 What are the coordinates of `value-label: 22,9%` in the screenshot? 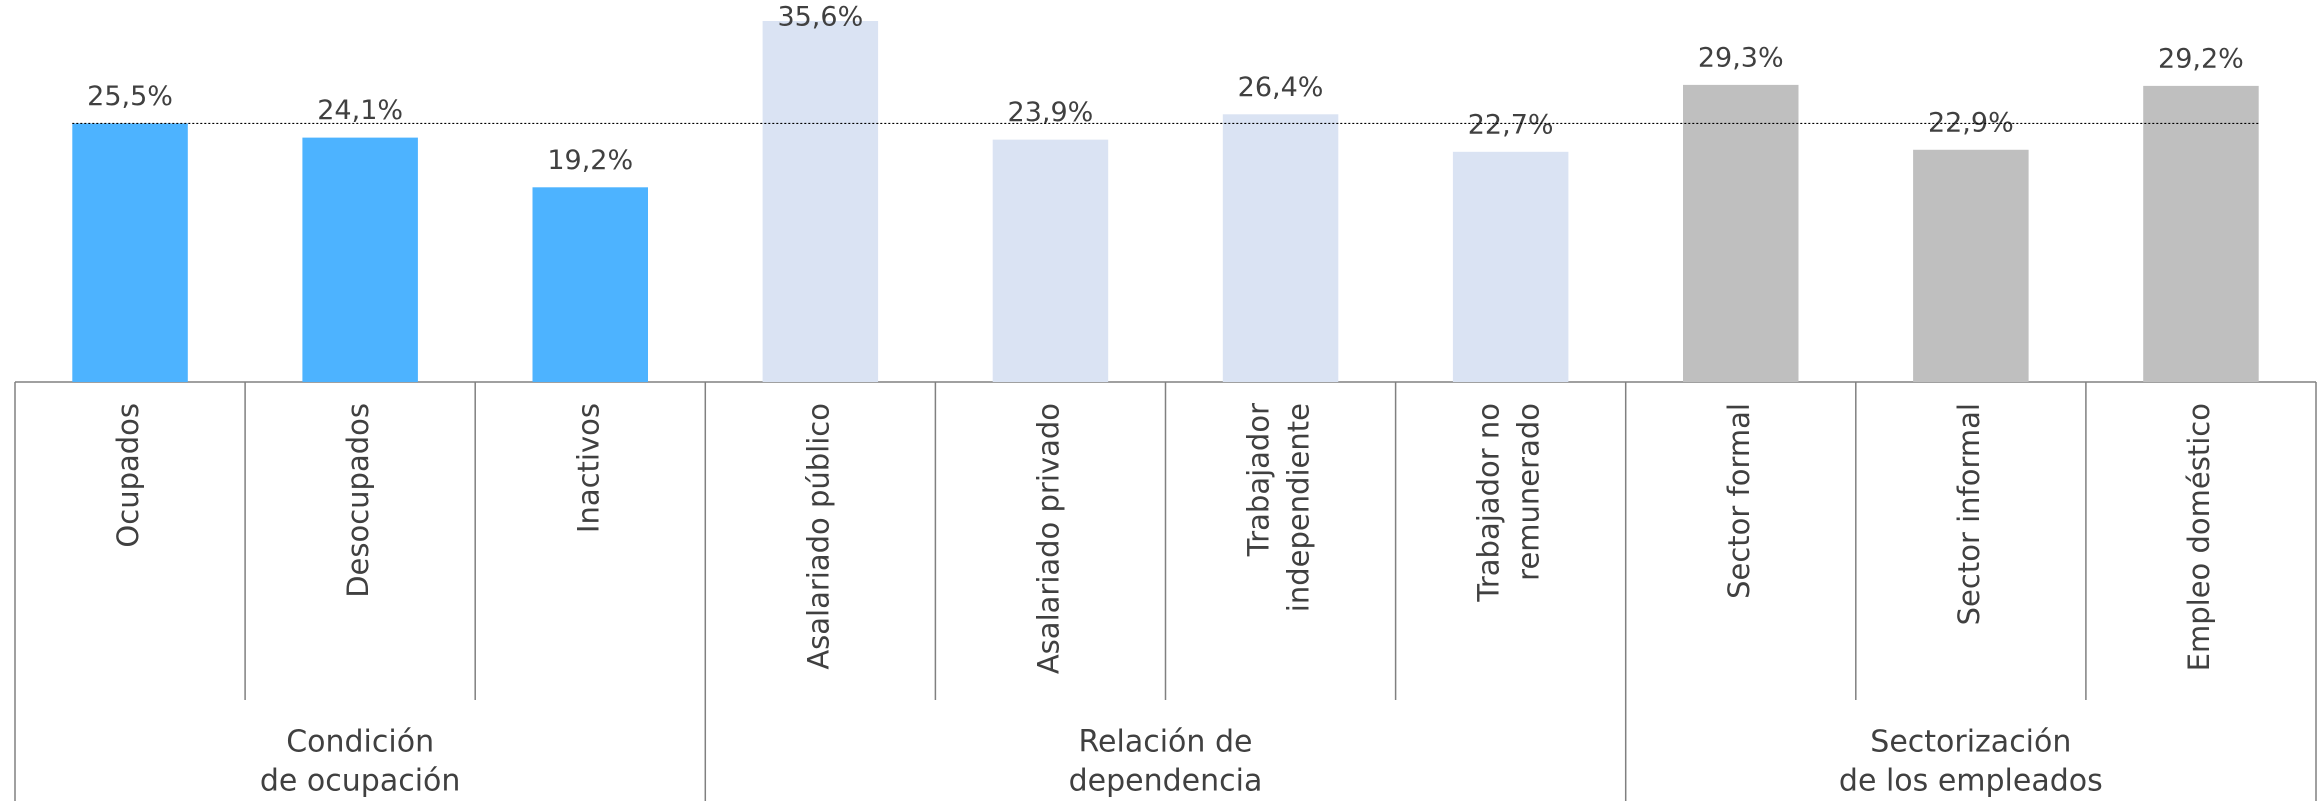 It's located at (1971, 122).